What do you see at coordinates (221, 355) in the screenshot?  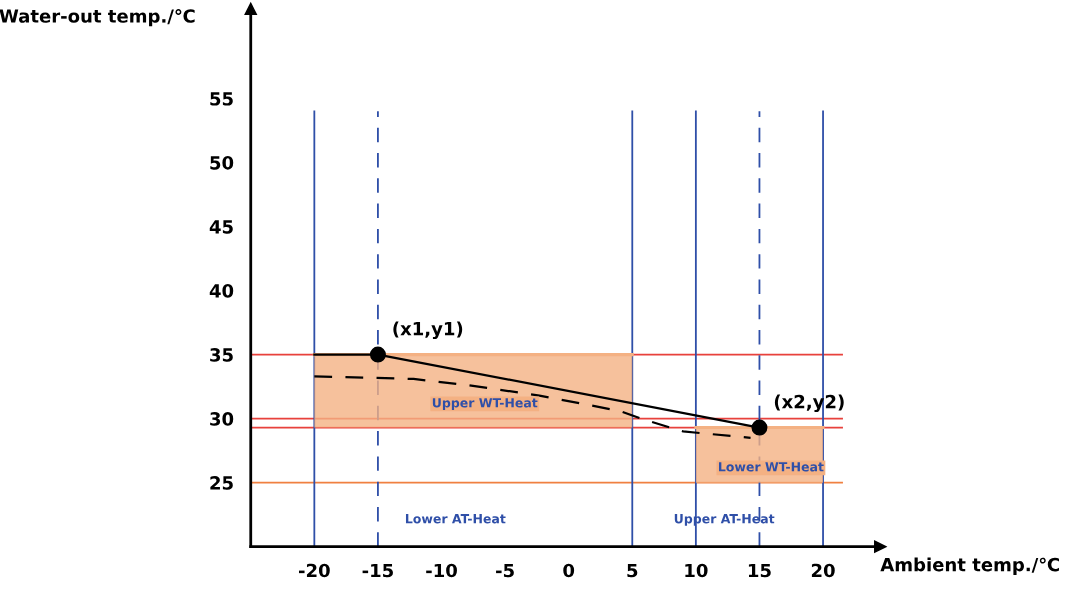 I see `y-tick-label: 35` at bounding box center [221, 355].